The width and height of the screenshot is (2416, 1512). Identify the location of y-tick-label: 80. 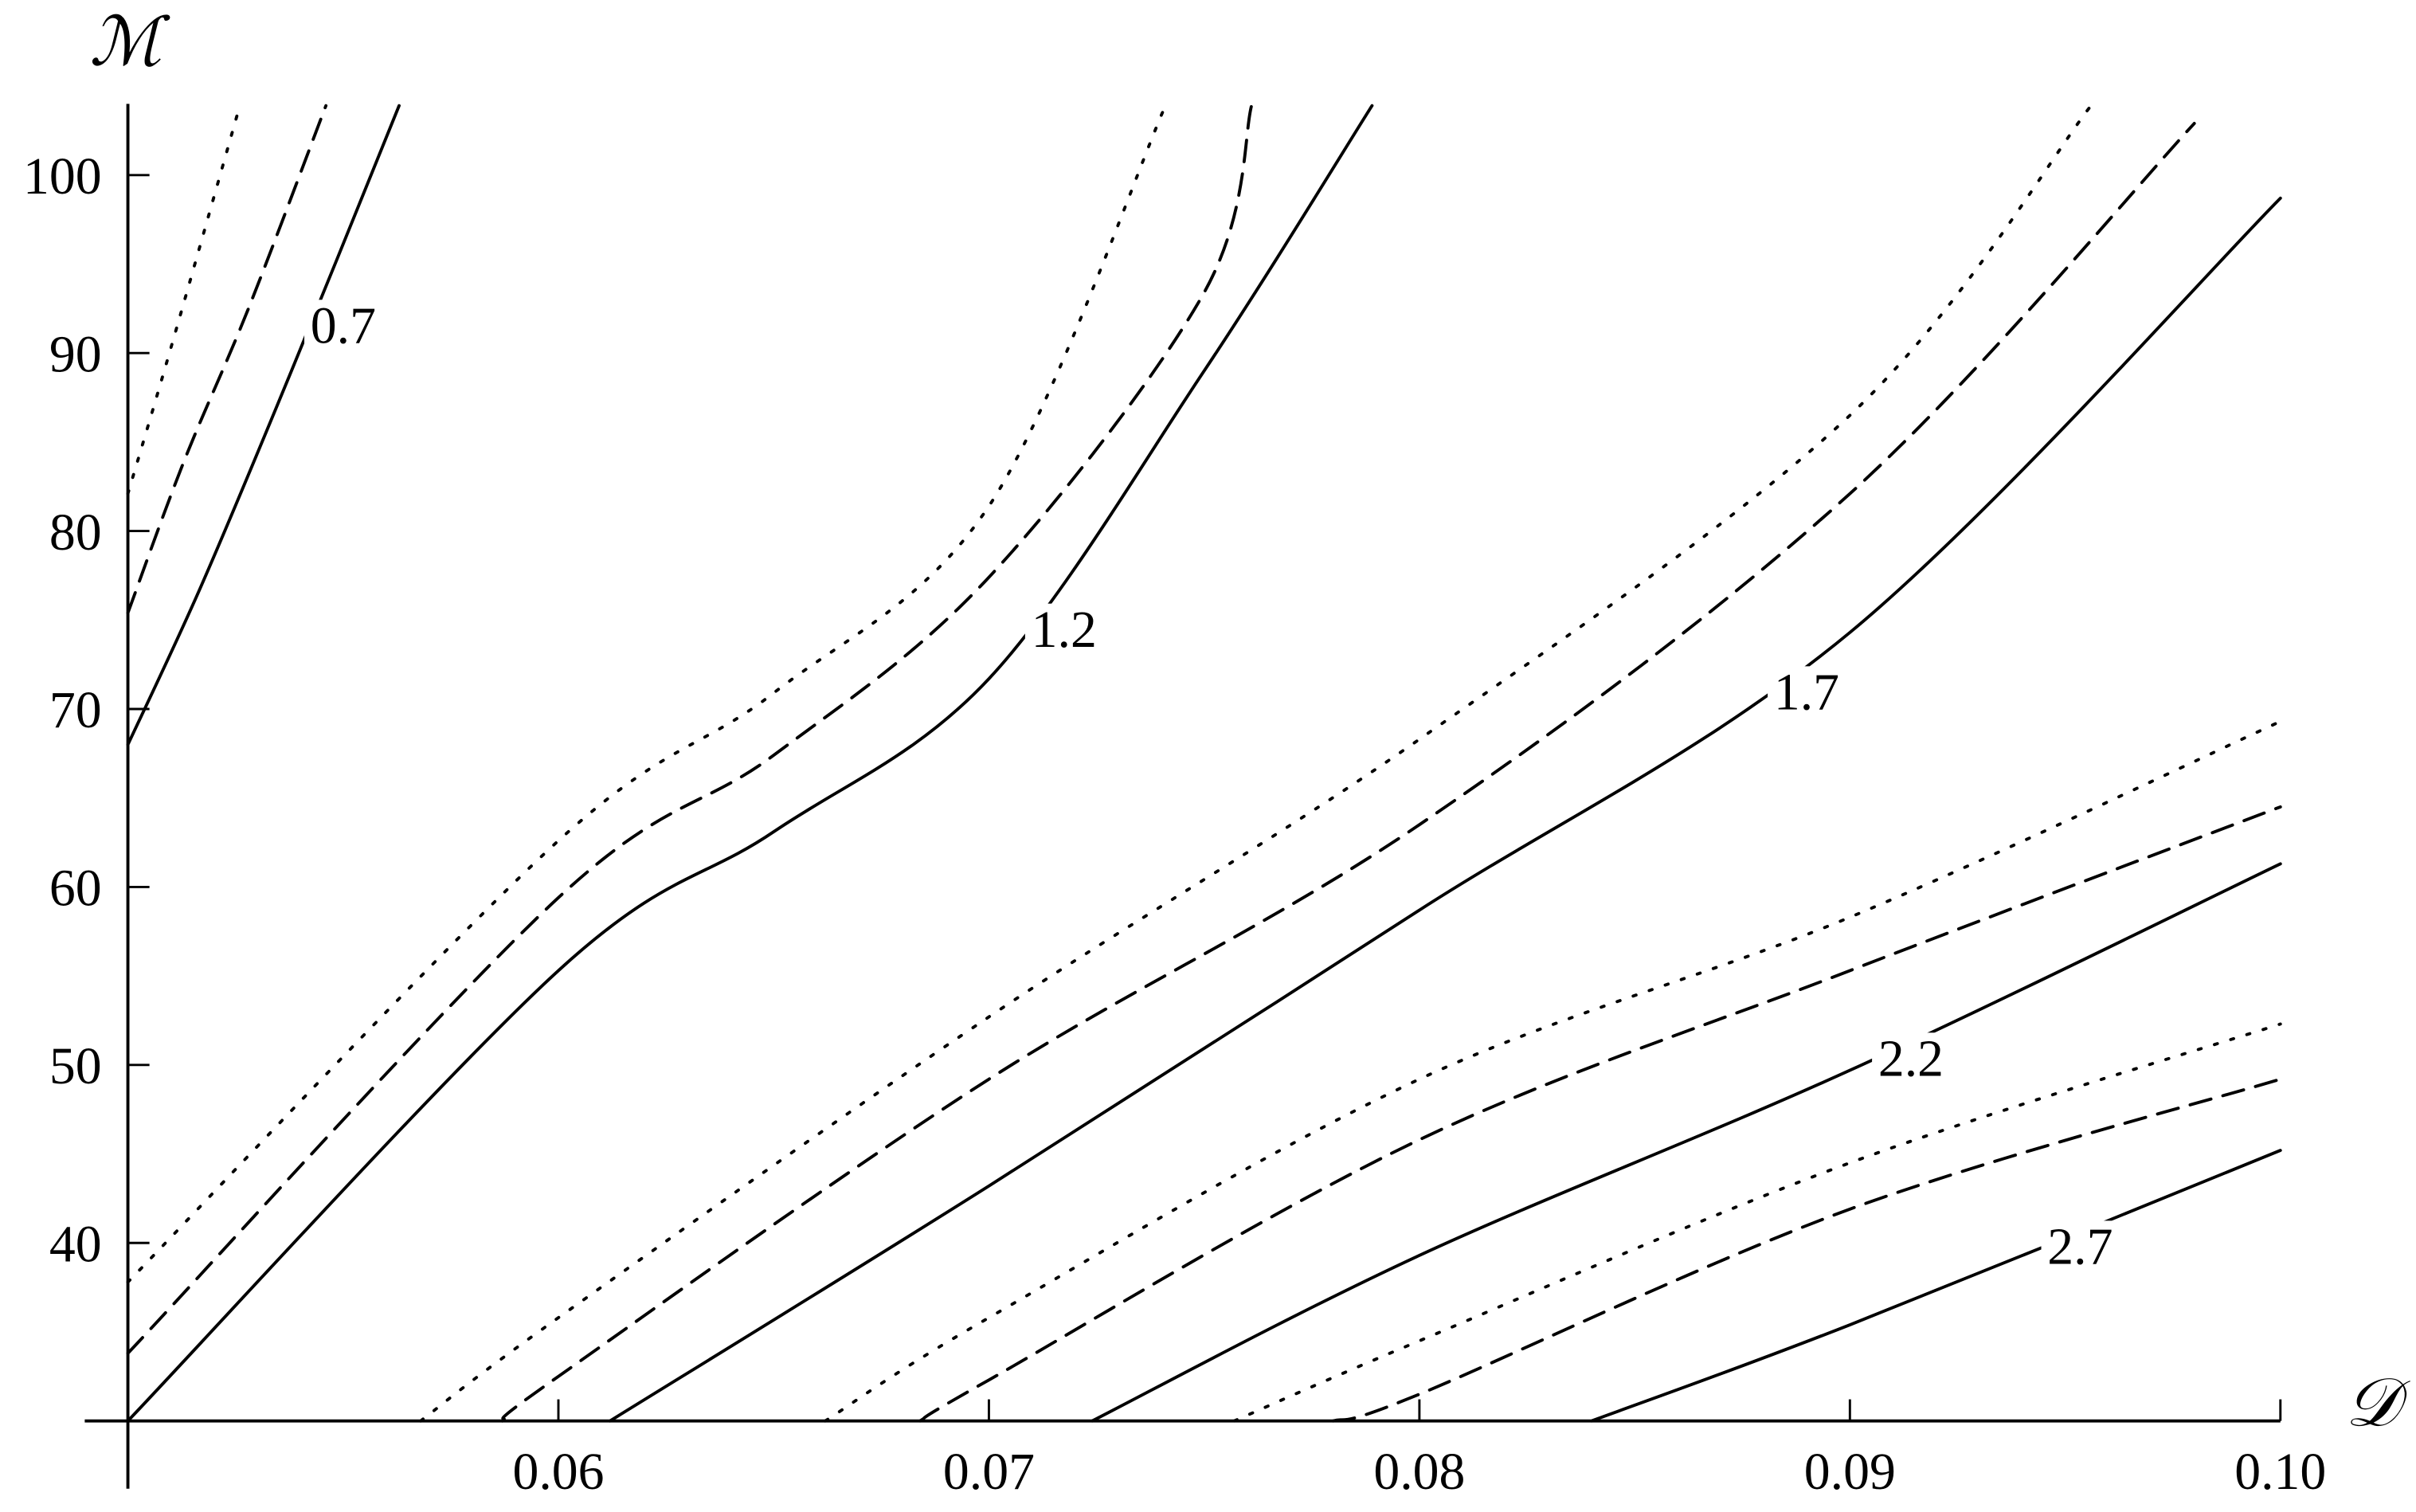
(75, 533).